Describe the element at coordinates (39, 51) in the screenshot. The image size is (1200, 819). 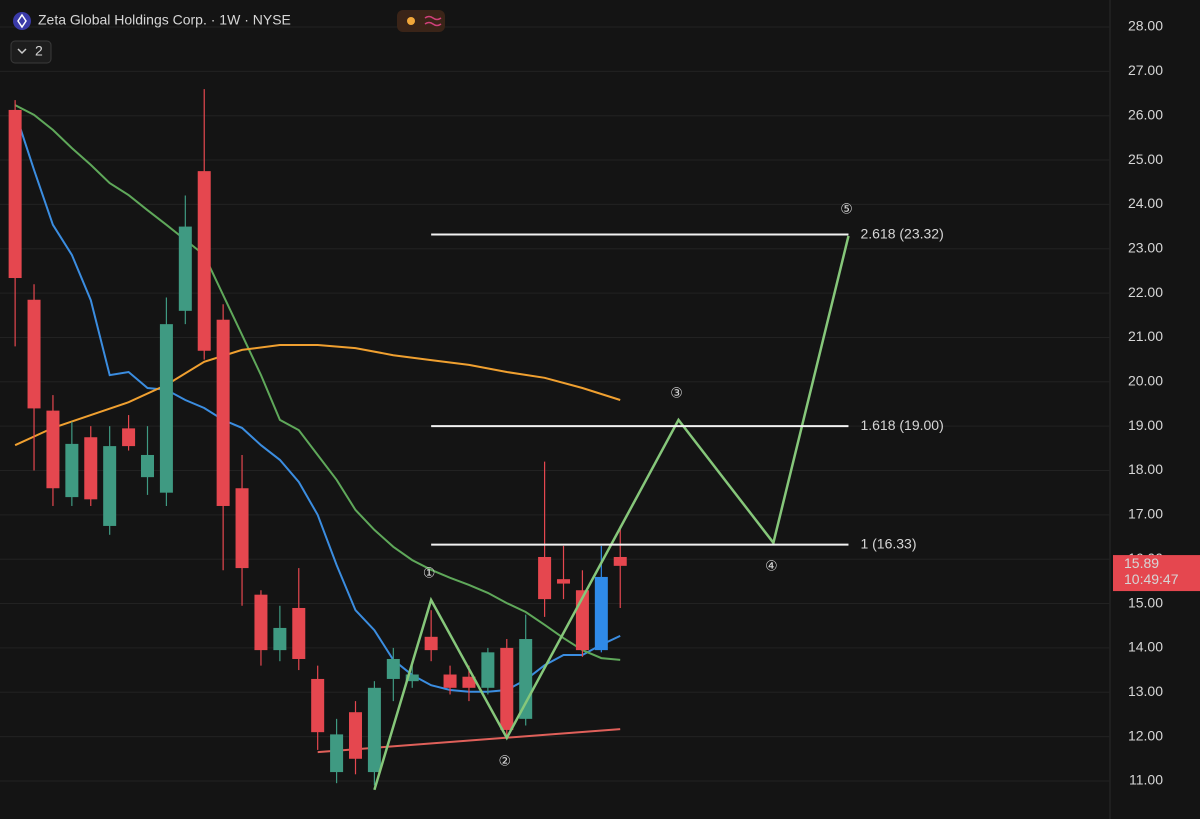
I see `indicator-count: 2` at that location.